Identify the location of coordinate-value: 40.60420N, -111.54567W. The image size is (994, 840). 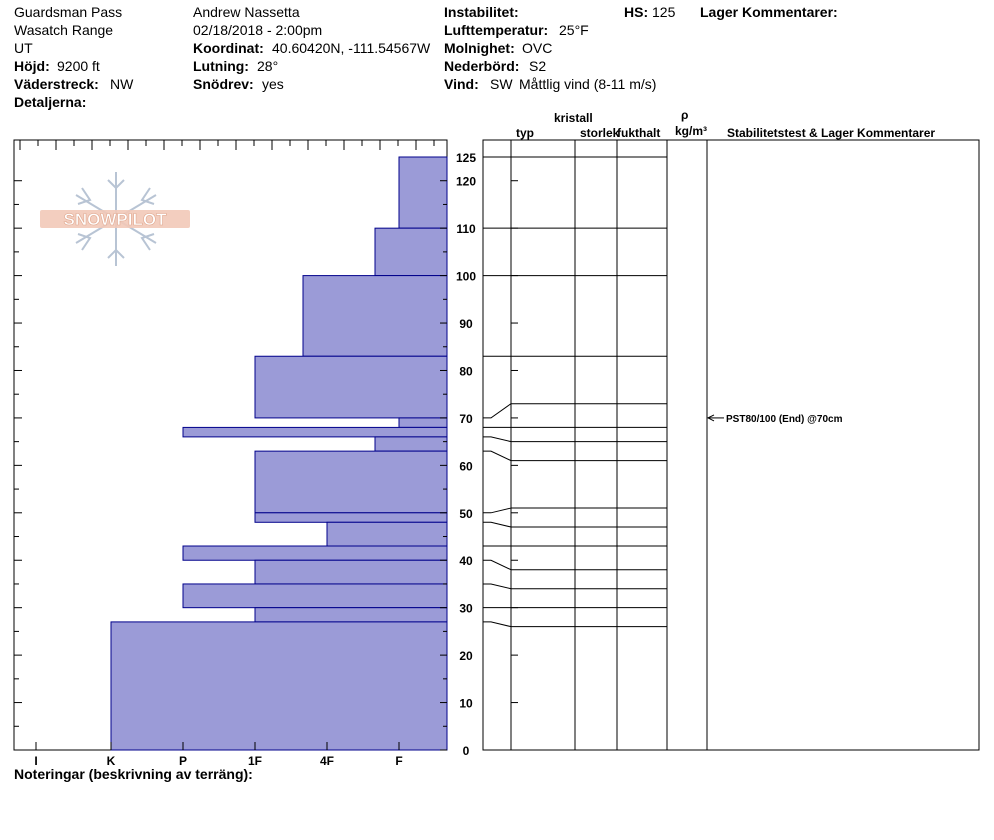
(351, 48).